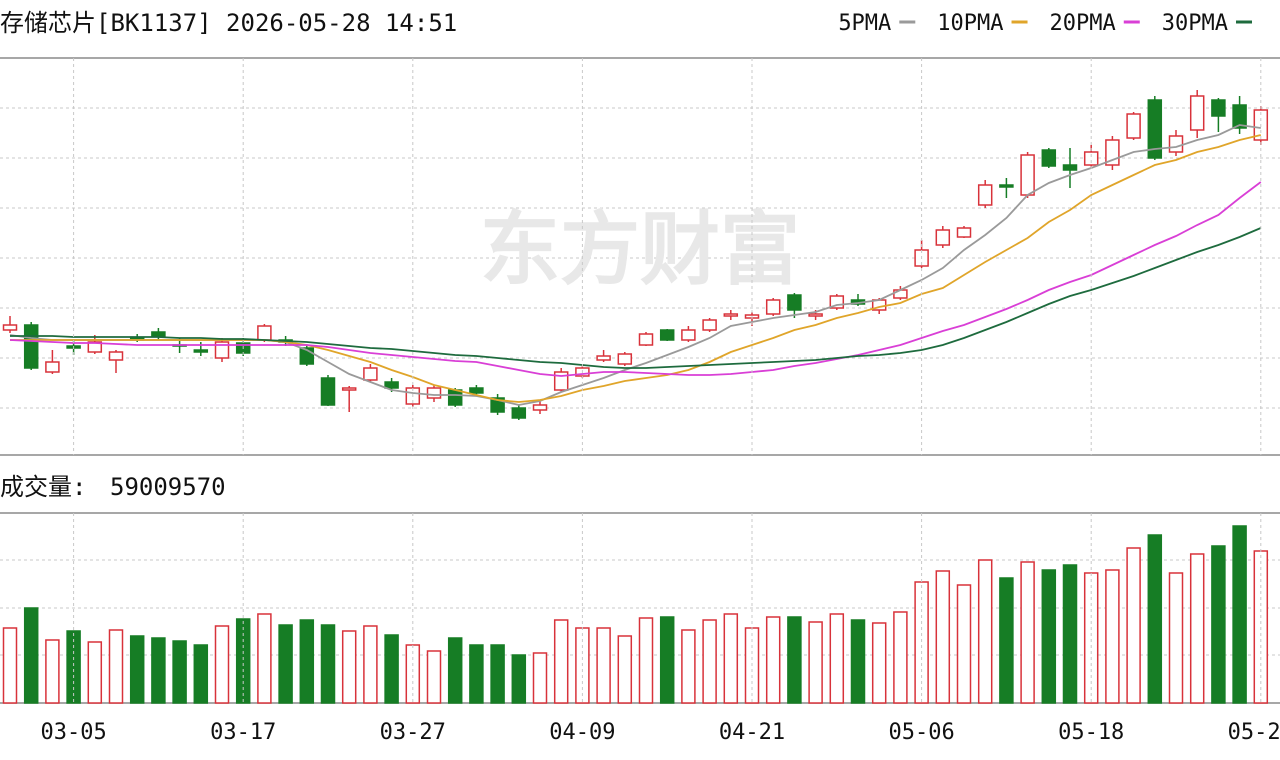 This screenshot has height=760, width=1280. What do you see at coordinates (228, 23) in the screenshot?
I see `chart-title: 存储芯片[BK1137] 2026-05-28 14:51` at bounding box center [228, 23].